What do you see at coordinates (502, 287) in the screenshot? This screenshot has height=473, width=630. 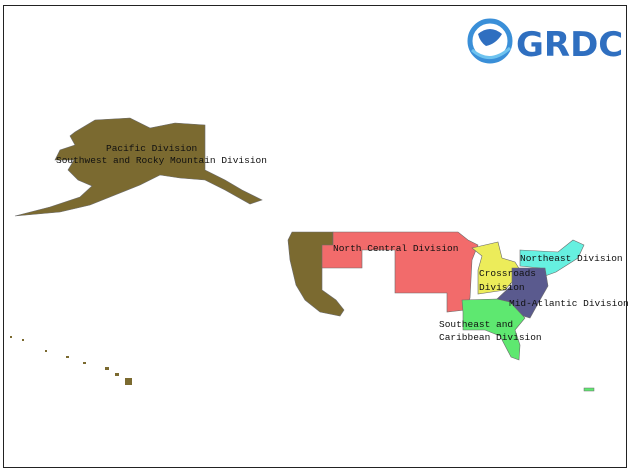 I see `label-crossroads-2: Division` at bounding box center [502, 287].